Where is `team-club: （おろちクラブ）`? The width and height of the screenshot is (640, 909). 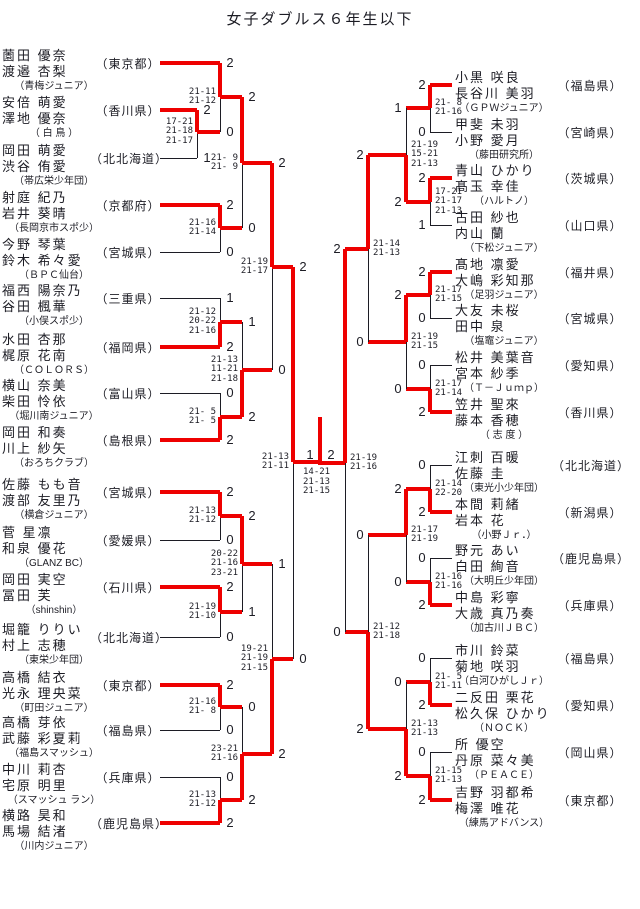
team-club: （おろちクラブ） is located at coordinates (54, 463).